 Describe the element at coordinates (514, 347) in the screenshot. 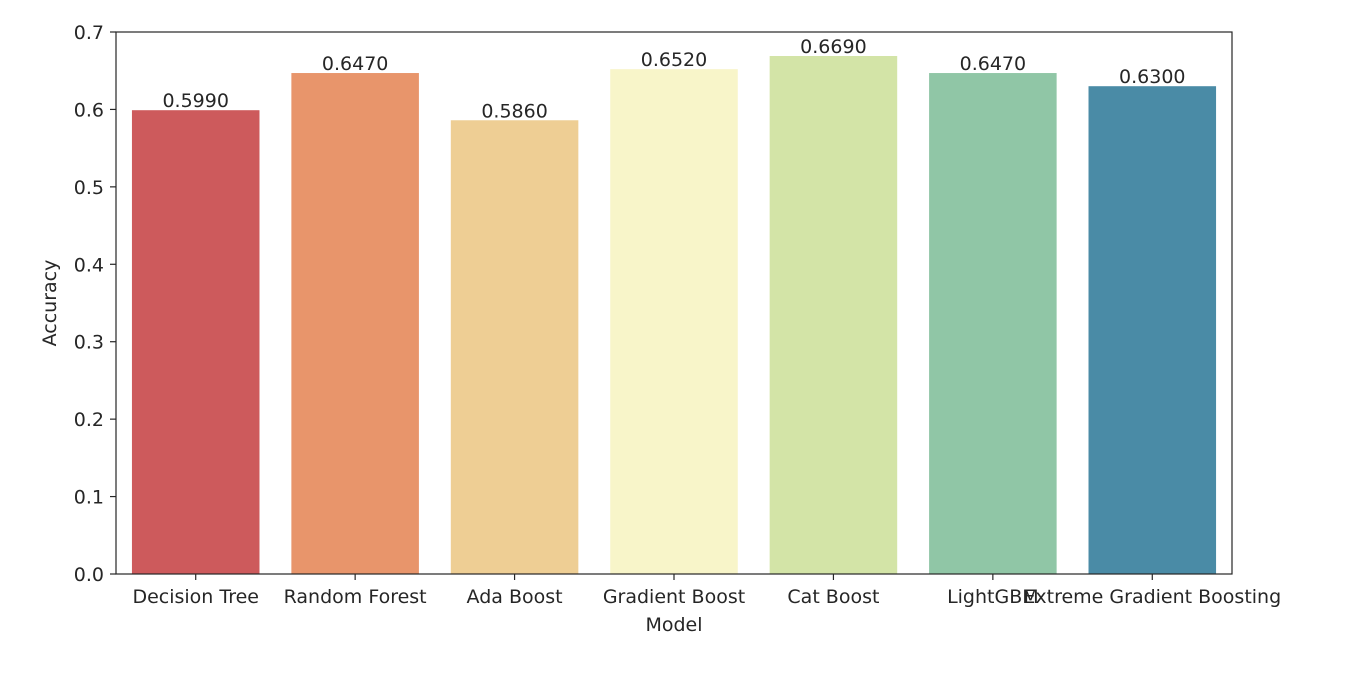

I see `bar-ada-boost` at that location.